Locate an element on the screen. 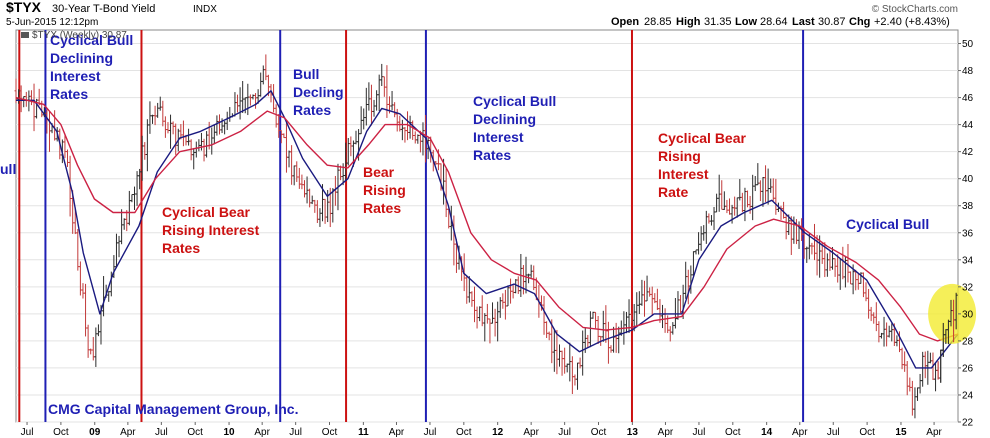 The width and height of the screenshot is (990, 438). x-tick-label-12: Jul is located at coordinates (430, 432).